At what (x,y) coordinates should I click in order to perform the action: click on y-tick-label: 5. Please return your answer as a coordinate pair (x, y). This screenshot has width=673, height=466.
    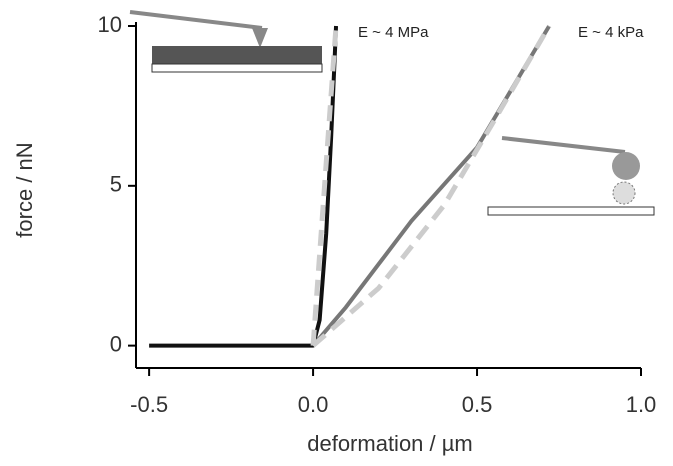
    Looking at the image, I should click on (116, 184).